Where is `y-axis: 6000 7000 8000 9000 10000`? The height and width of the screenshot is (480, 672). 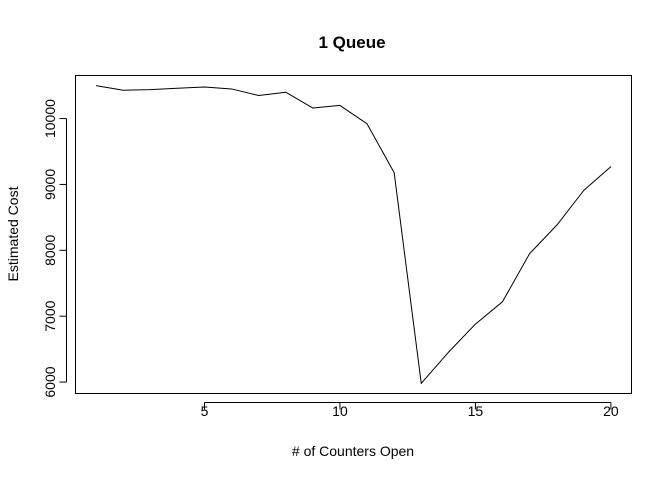
y-axis: 6000 7000 8000 9000 10000 is located at coordinates (54, 248).